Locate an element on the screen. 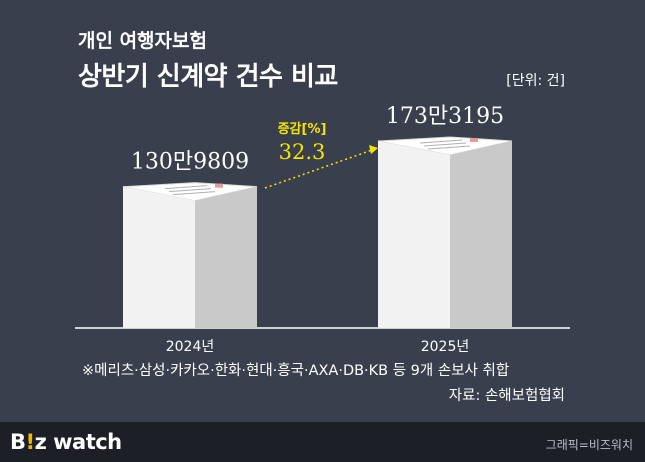  chart-title: 상반기 신계약 건수 비교 is located at coordinates (208, 77).